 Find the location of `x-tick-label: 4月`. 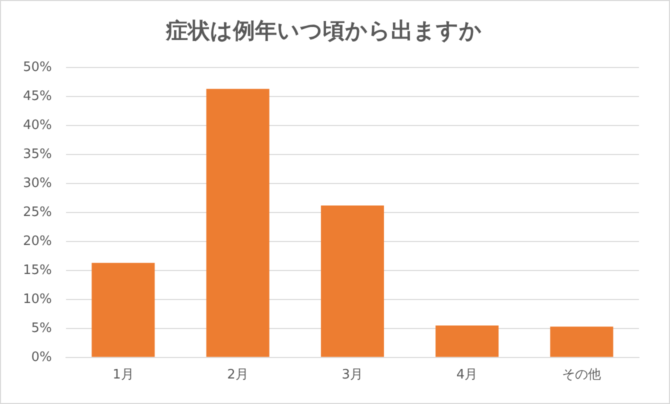

x-tick-label: 4月 is located at coordinates (467, 375).